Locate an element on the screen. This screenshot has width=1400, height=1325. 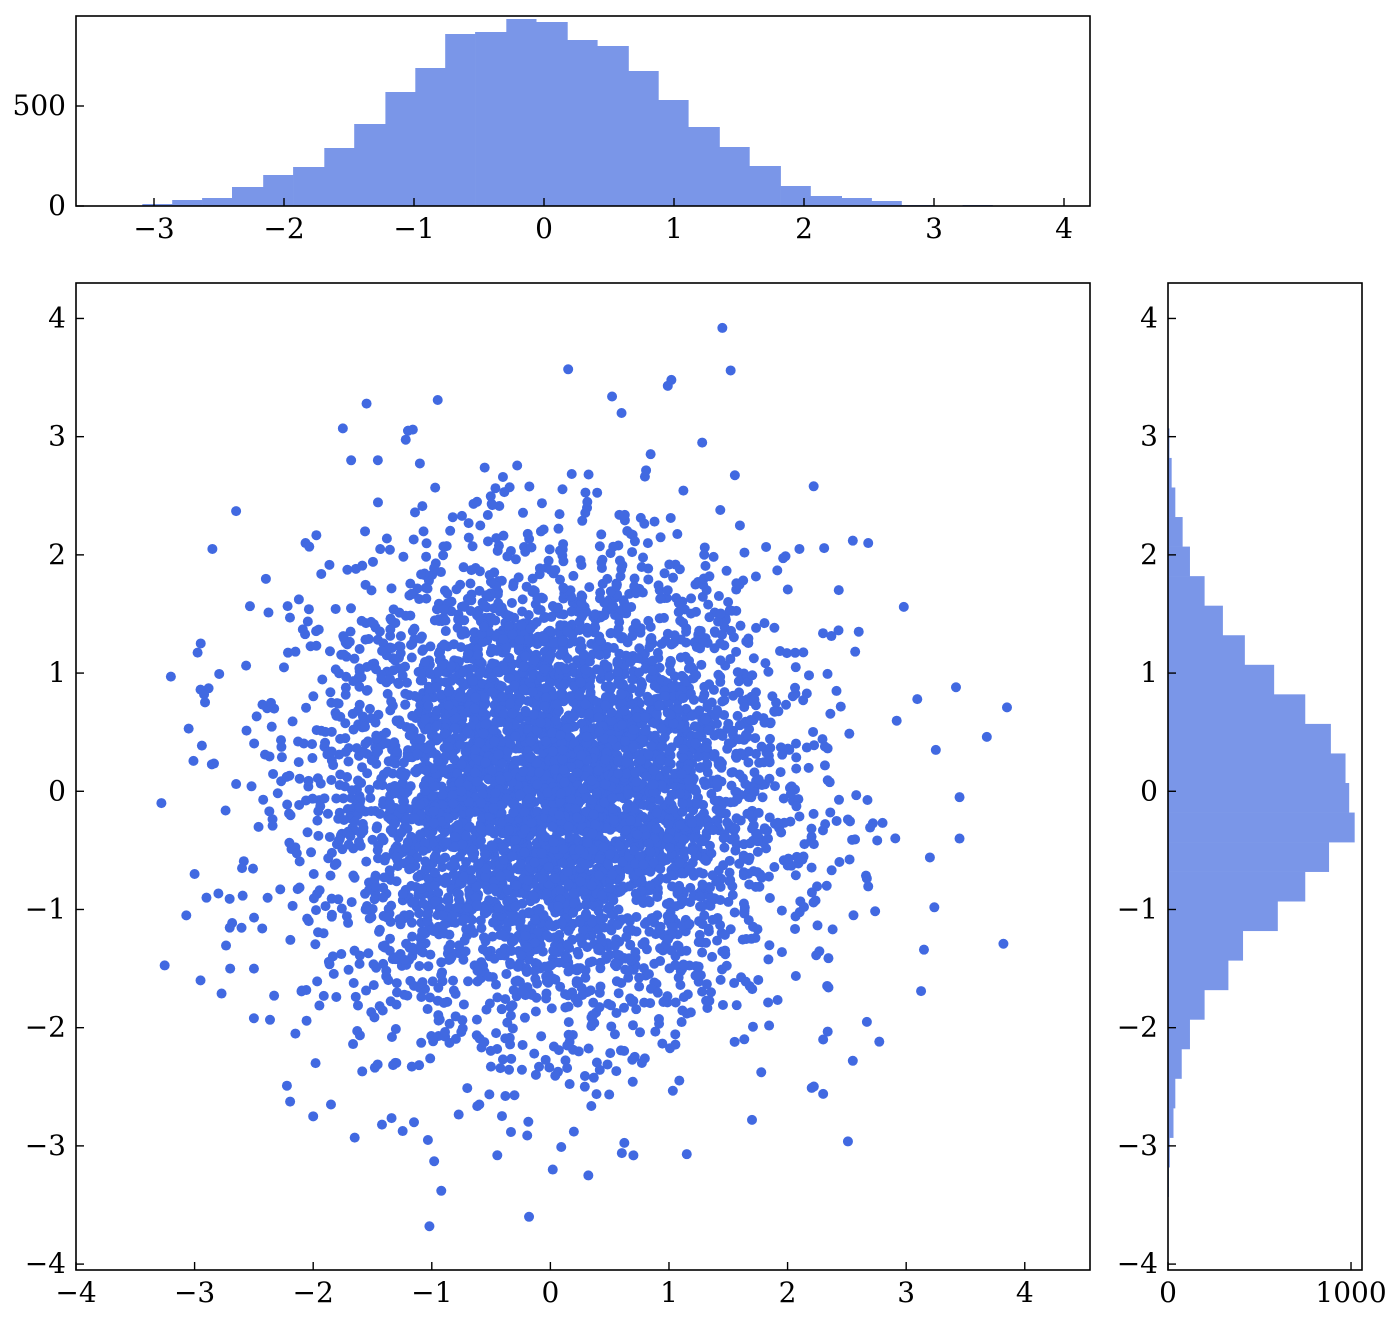
top-x-tick-label: 3 is located at coordinates (934, 228).